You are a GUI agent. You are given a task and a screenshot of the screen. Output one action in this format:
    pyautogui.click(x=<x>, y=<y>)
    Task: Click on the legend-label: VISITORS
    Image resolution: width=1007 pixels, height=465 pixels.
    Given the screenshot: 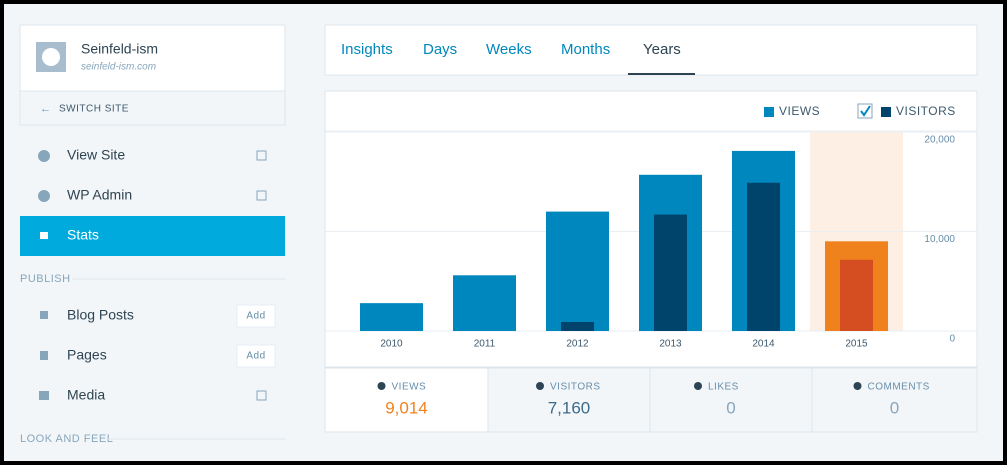 What is the action you would take?
    pyautogui.click(x=926, y=111)
    